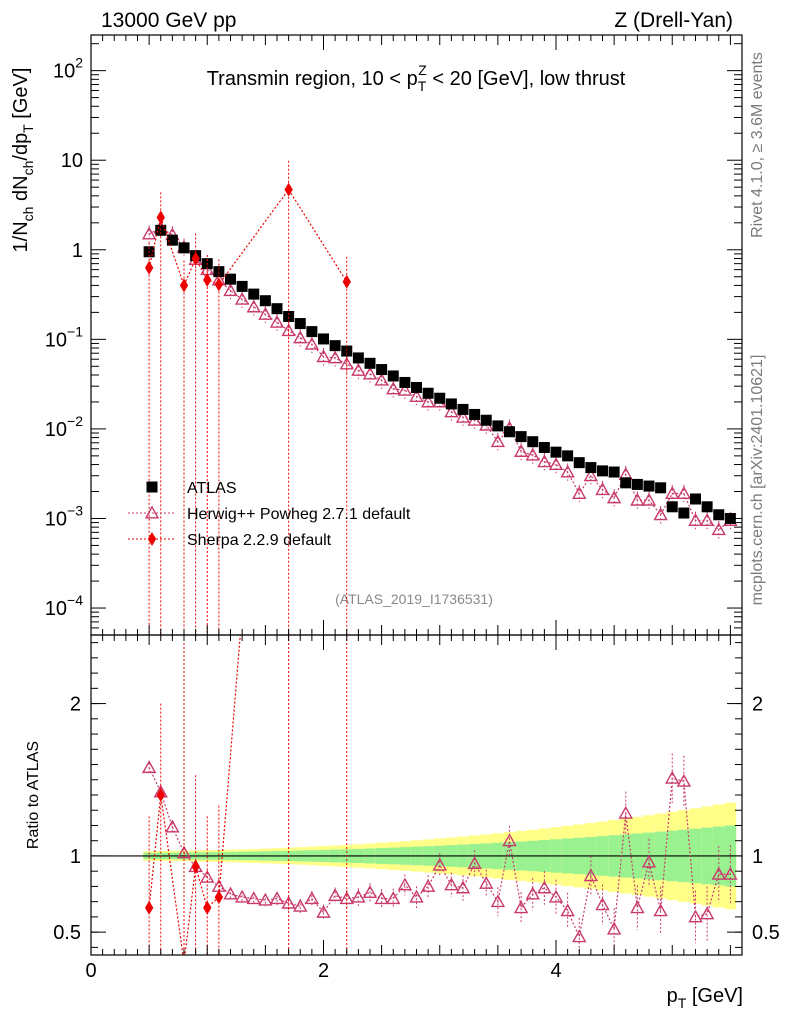 The height and width of the screenshot is (1024, 786). I want to click on main-y-tick-label: 10², so click(68, 69).